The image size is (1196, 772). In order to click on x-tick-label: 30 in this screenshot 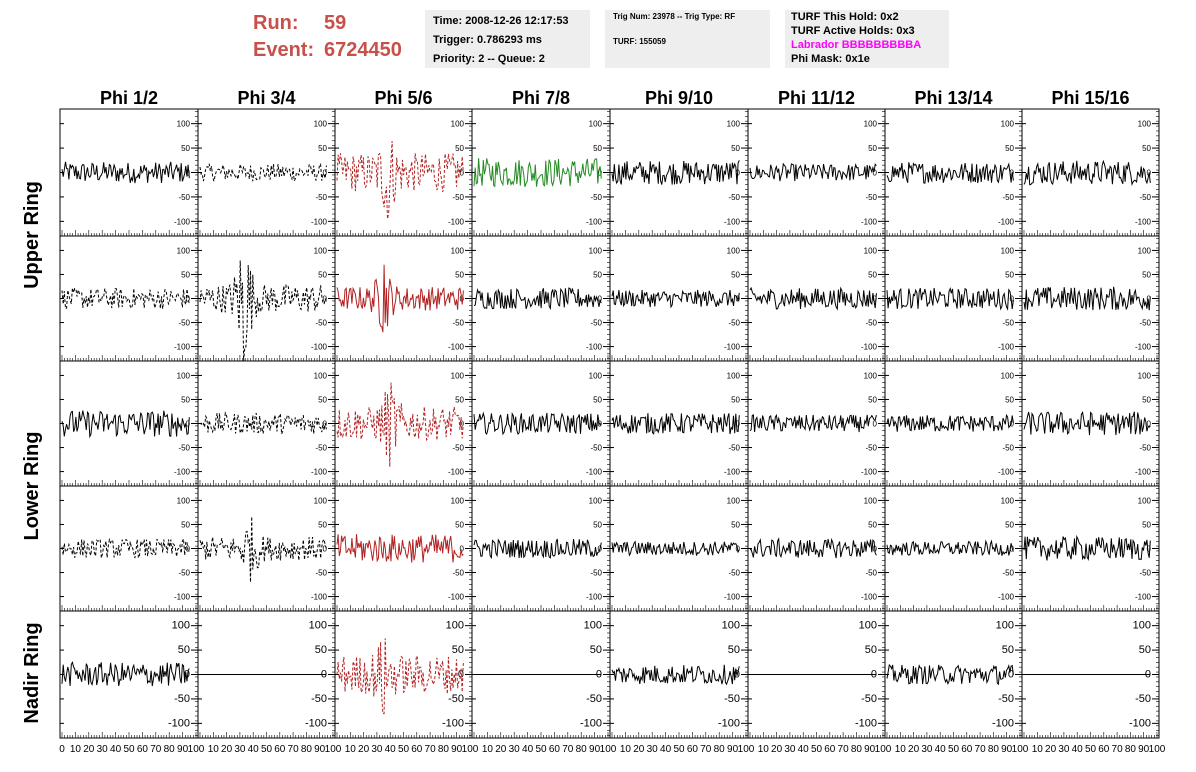, I will do `click(790, 749)`.